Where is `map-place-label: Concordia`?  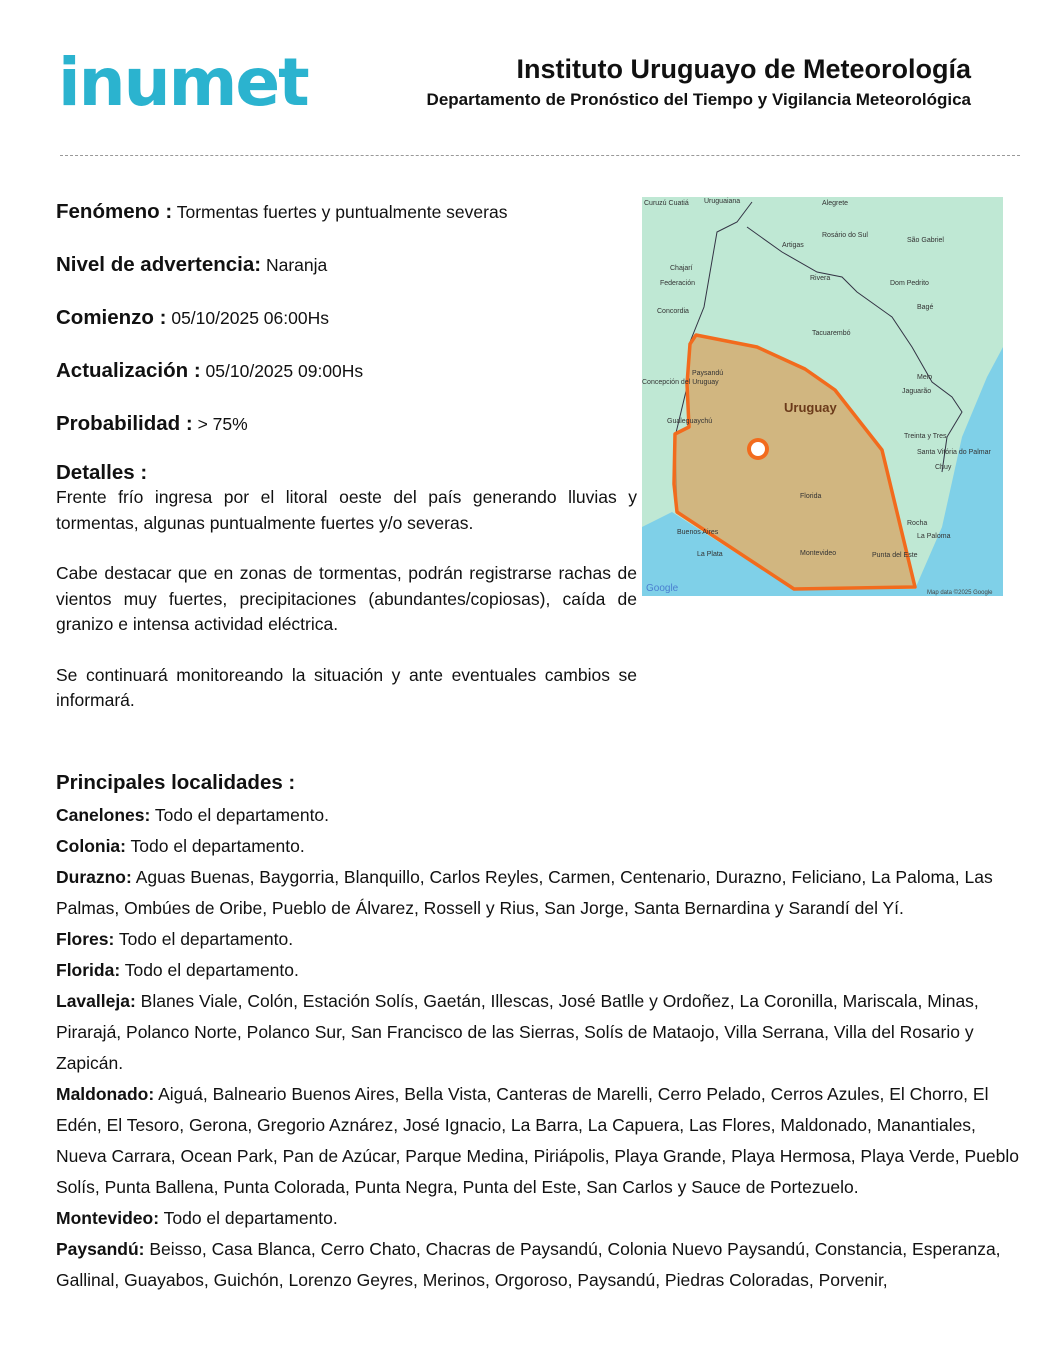
map-place-label: Concordia is located at coordinates (673, 311).